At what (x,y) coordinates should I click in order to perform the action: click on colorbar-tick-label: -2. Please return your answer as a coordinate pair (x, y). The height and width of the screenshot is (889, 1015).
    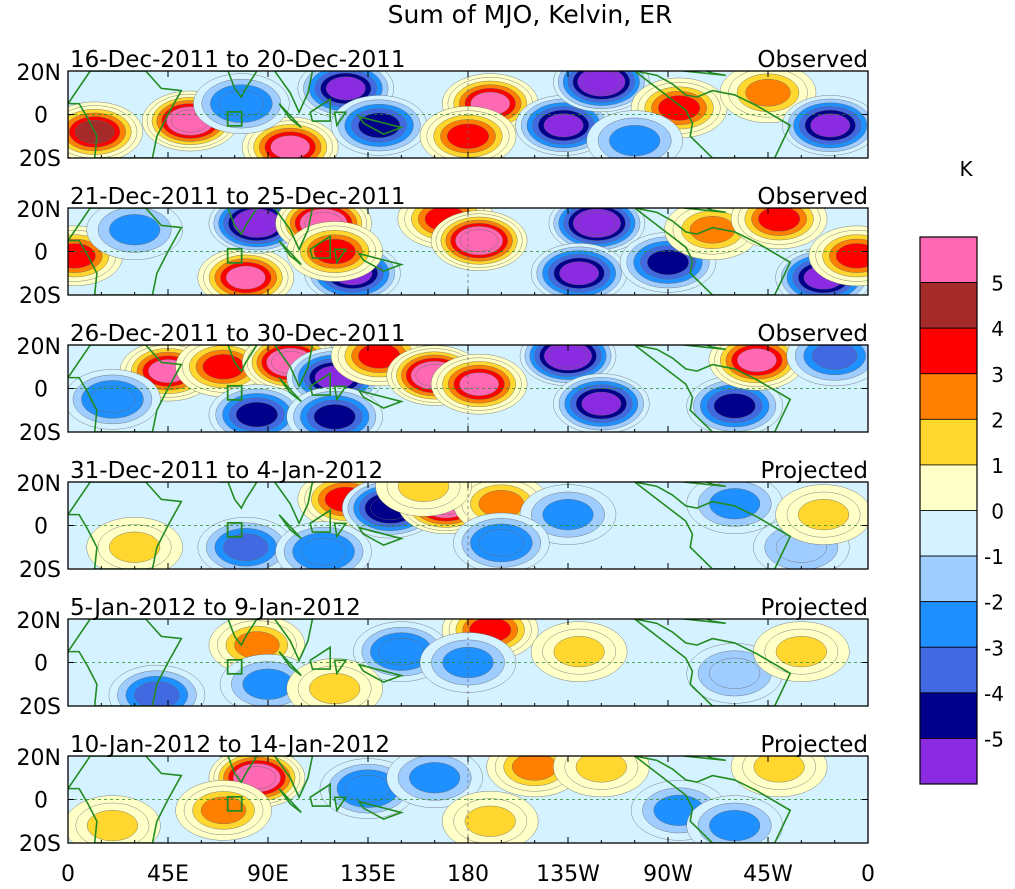
    Looking at the image, I should click on (994, 603).